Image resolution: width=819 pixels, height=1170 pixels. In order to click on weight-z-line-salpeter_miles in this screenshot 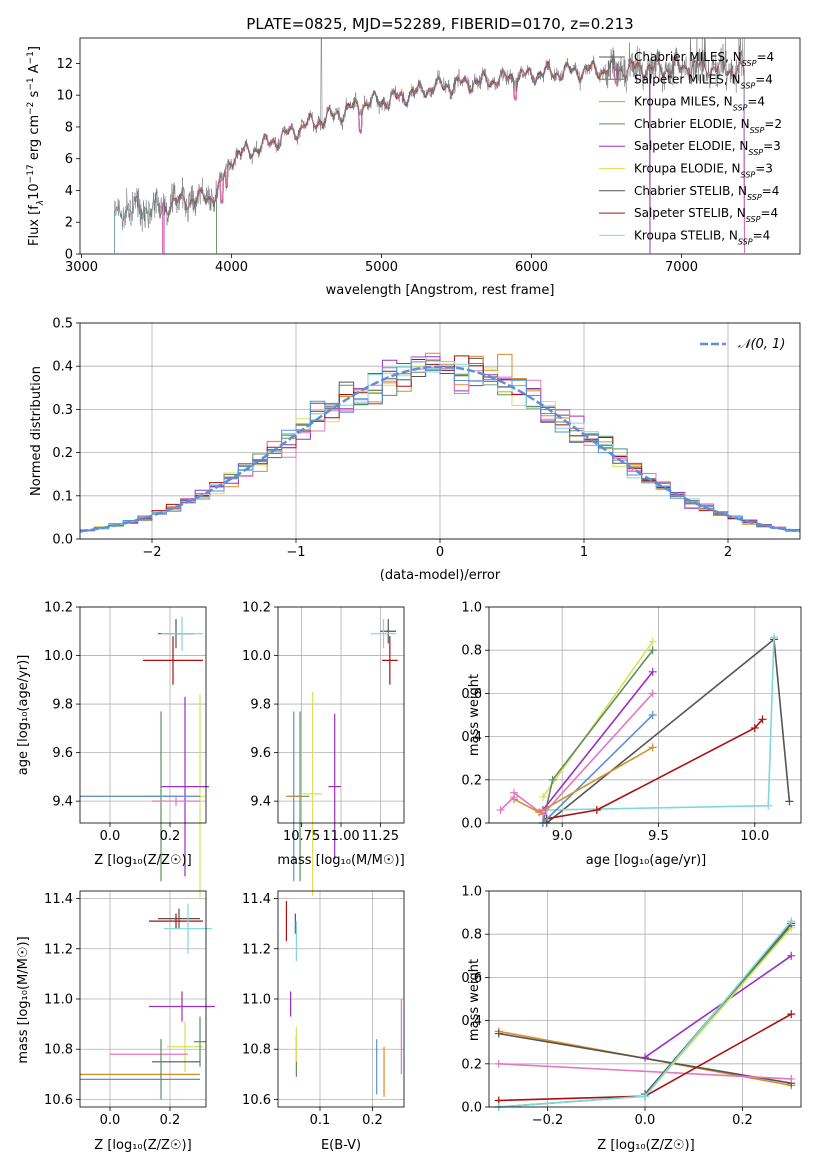, I will do `click(645, 1071)`.